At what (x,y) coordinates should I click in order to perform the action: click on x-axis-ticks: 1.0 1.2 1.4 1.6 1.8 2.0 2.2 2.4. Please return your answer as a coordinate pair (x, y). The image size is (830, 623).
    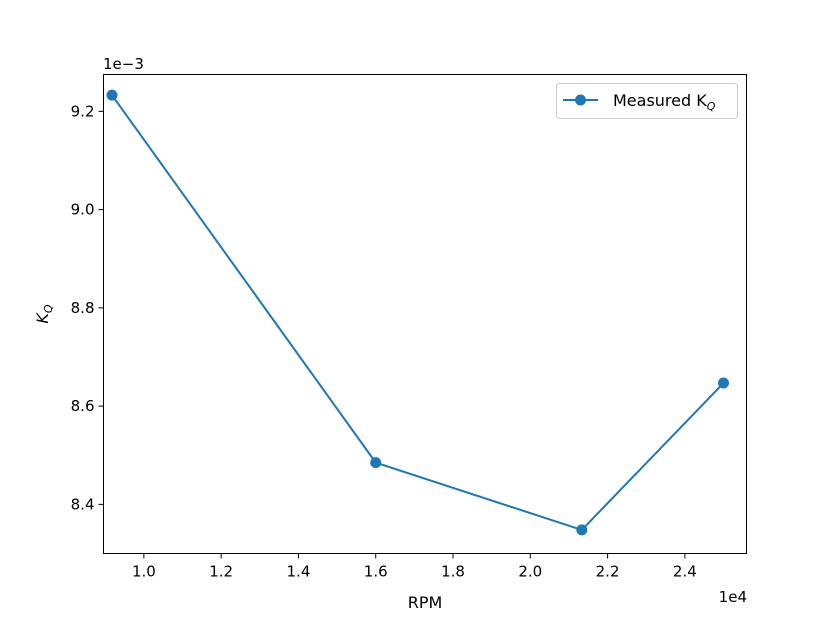
    Looking at the image, I should click on (414, 567).